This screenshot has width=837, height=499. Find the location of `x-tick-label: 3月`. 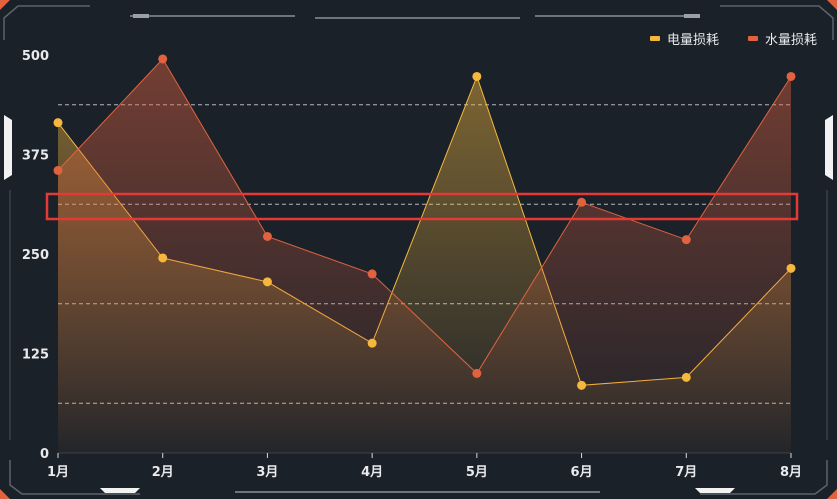

x-tick-label: 3月 is located at coordinates (267, 472).